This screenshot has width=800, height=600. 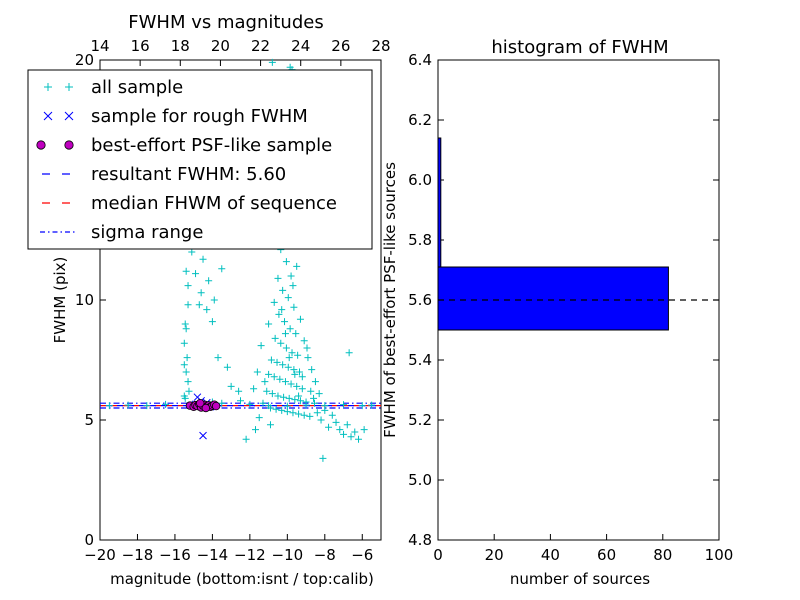 I want to click on legend-entry: resultant FWHM: 5.60, so click(x=163, y=174).